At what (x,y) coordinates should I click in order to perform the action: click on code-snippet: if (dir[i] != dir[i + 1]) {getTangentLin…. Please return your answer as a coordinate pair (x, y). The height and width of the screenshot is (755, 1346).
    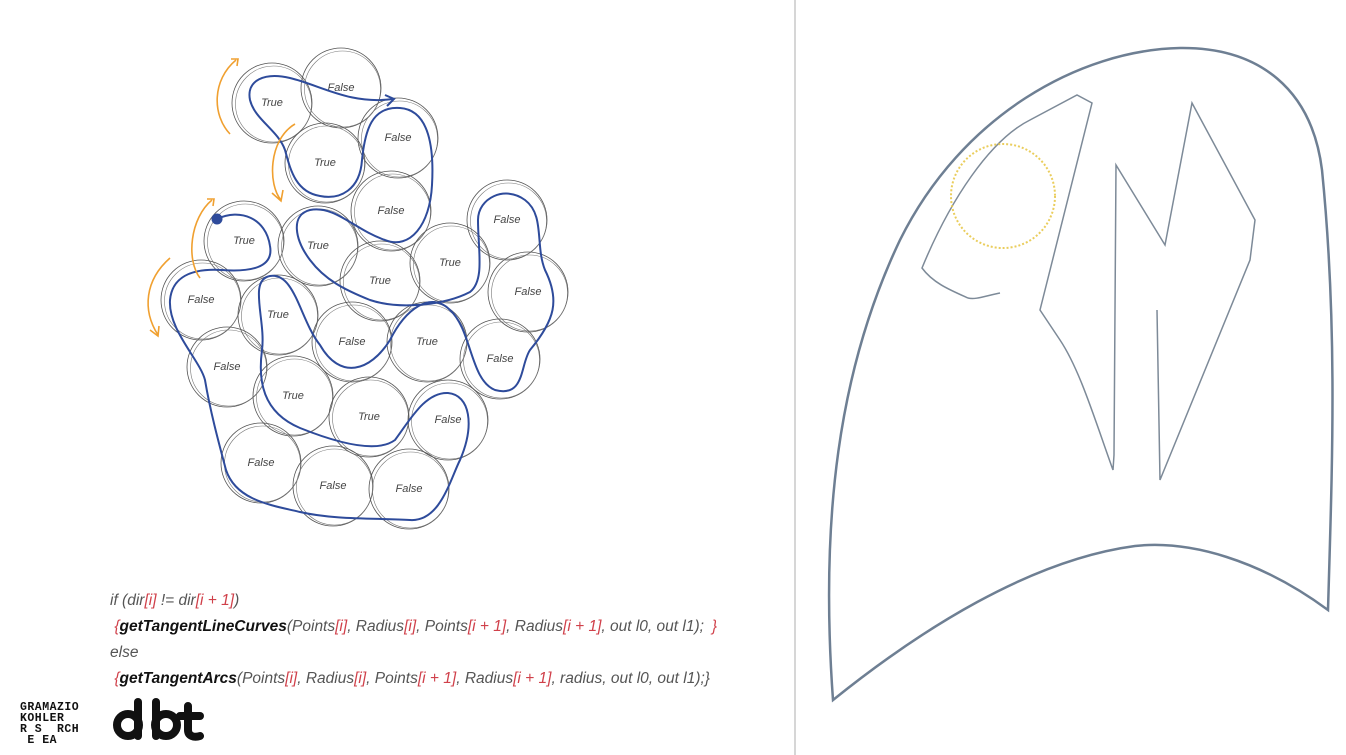
    Looking at the image, I should click on (413, 640).